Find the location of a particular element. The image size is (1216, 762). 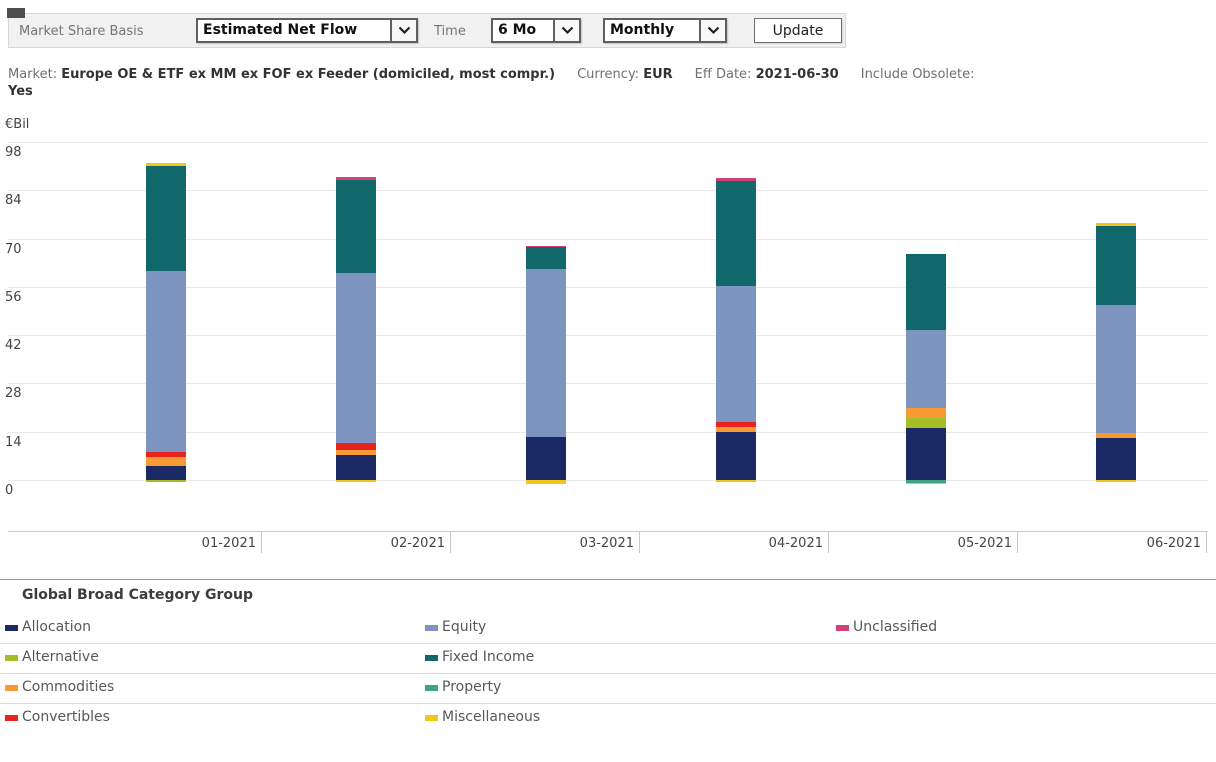

effdate-value: 2021-06-30 is located at coordinates (797, 74).